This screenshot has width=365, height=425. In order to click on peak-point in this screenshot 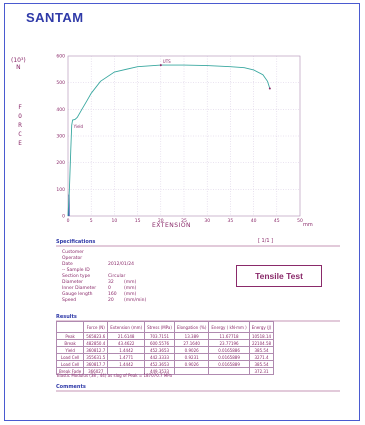, I will do `click(160, 65)`.